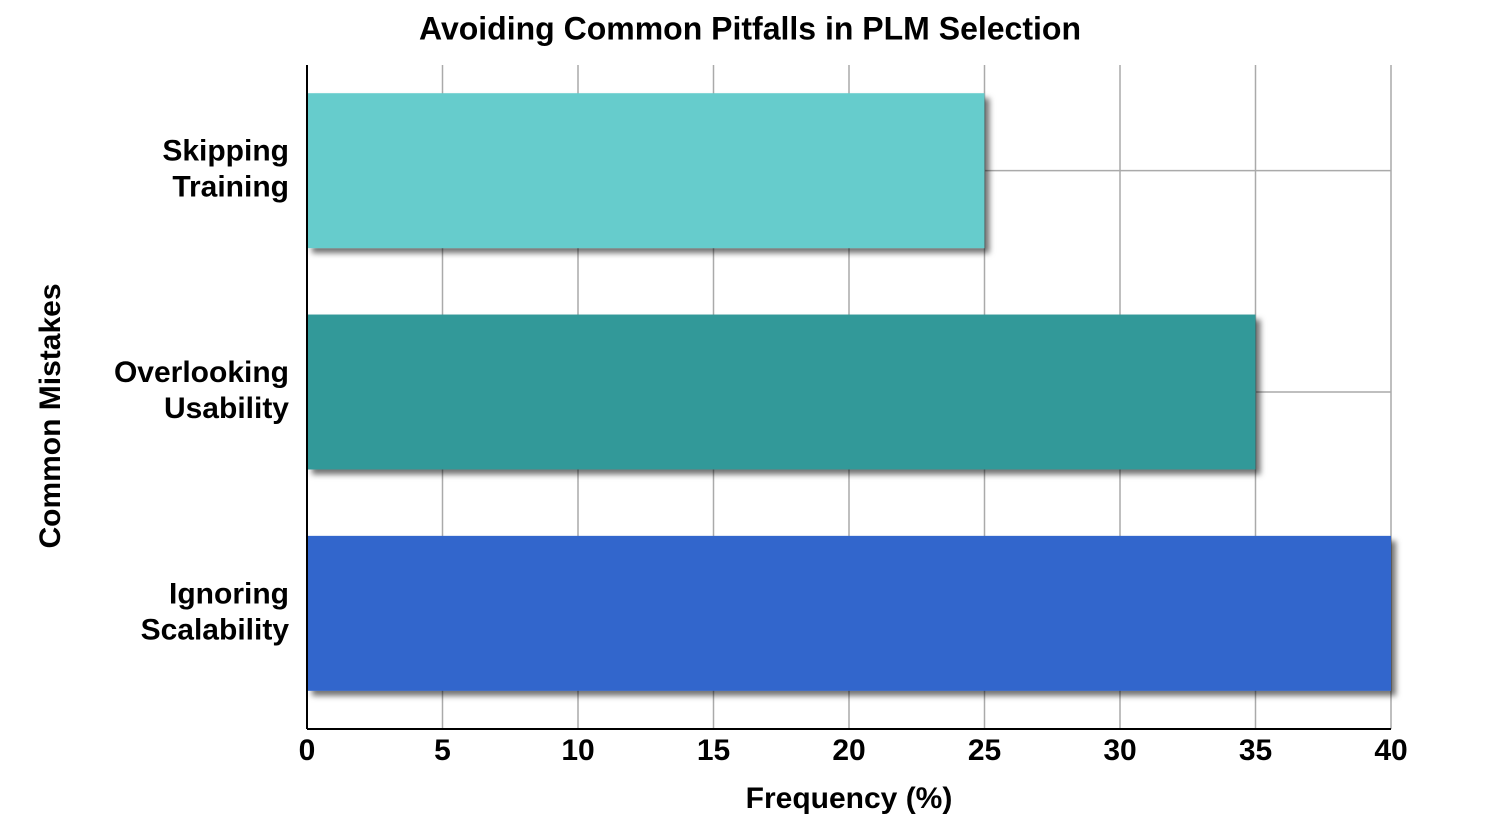  Describe the element at coordinates (1119, 750) in the screenshot. I see `x-tick-label: 30` at that location.